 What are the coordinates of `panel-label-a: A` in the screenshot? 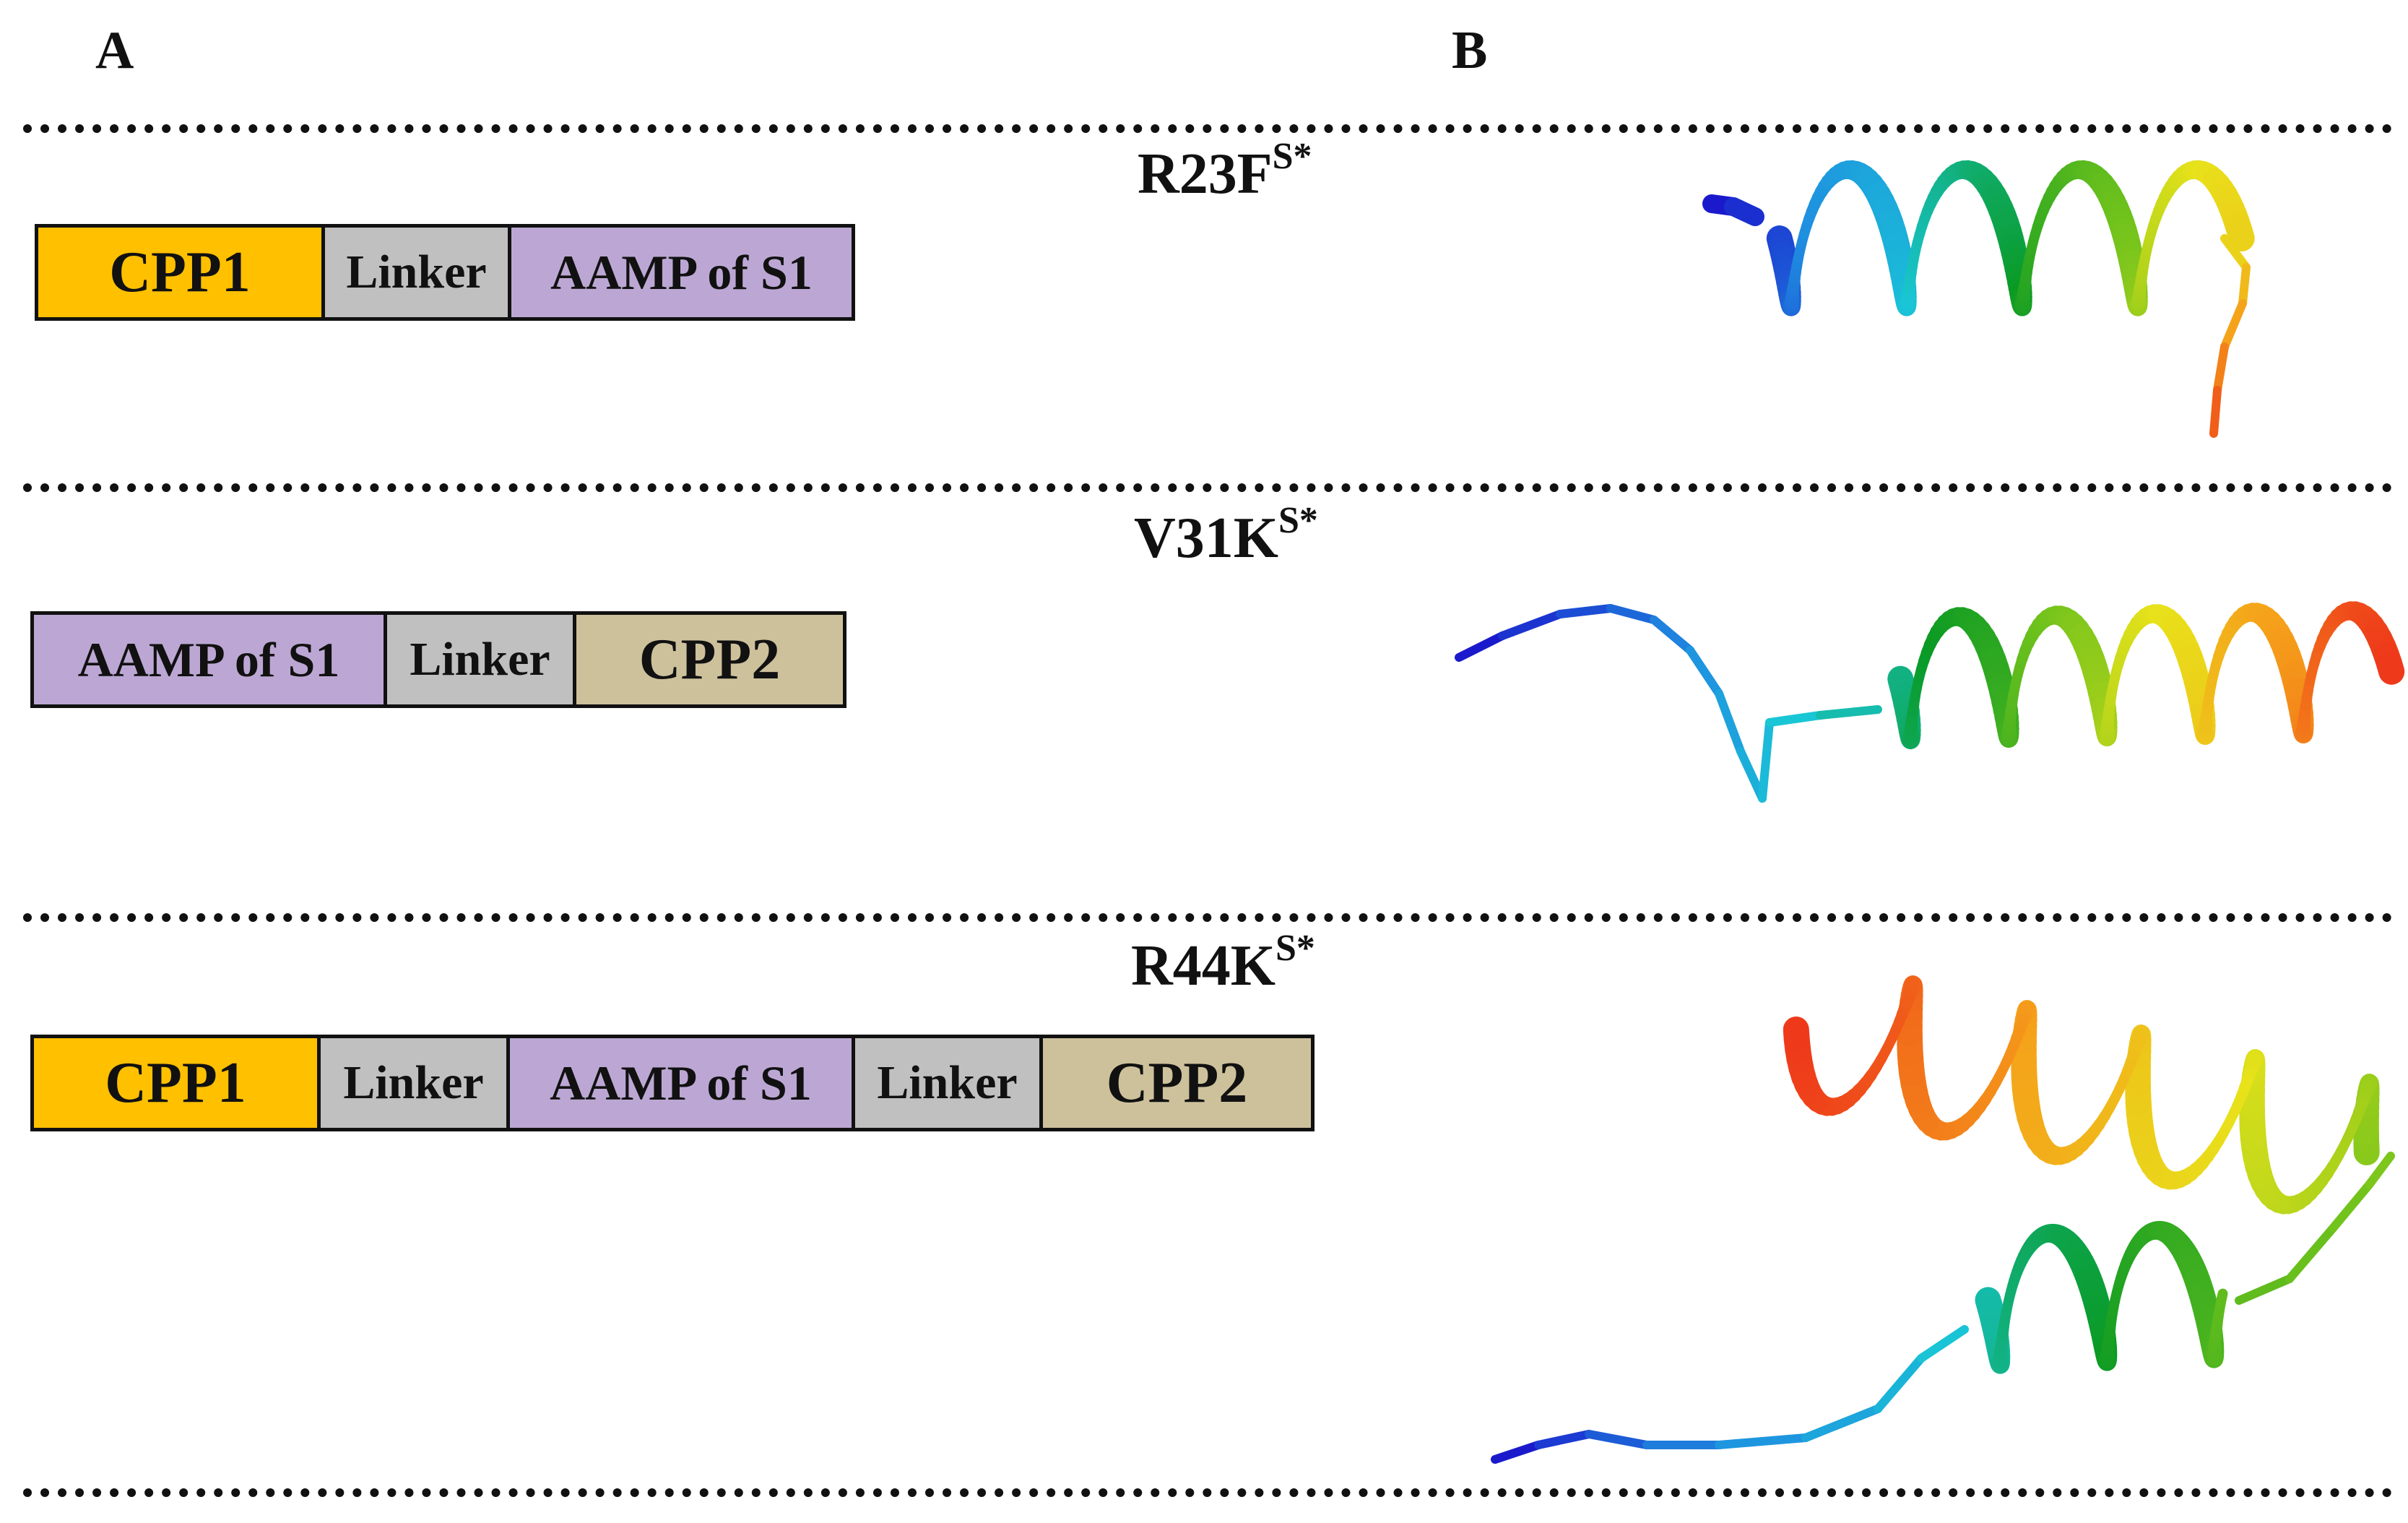 It's located at (114, 51).